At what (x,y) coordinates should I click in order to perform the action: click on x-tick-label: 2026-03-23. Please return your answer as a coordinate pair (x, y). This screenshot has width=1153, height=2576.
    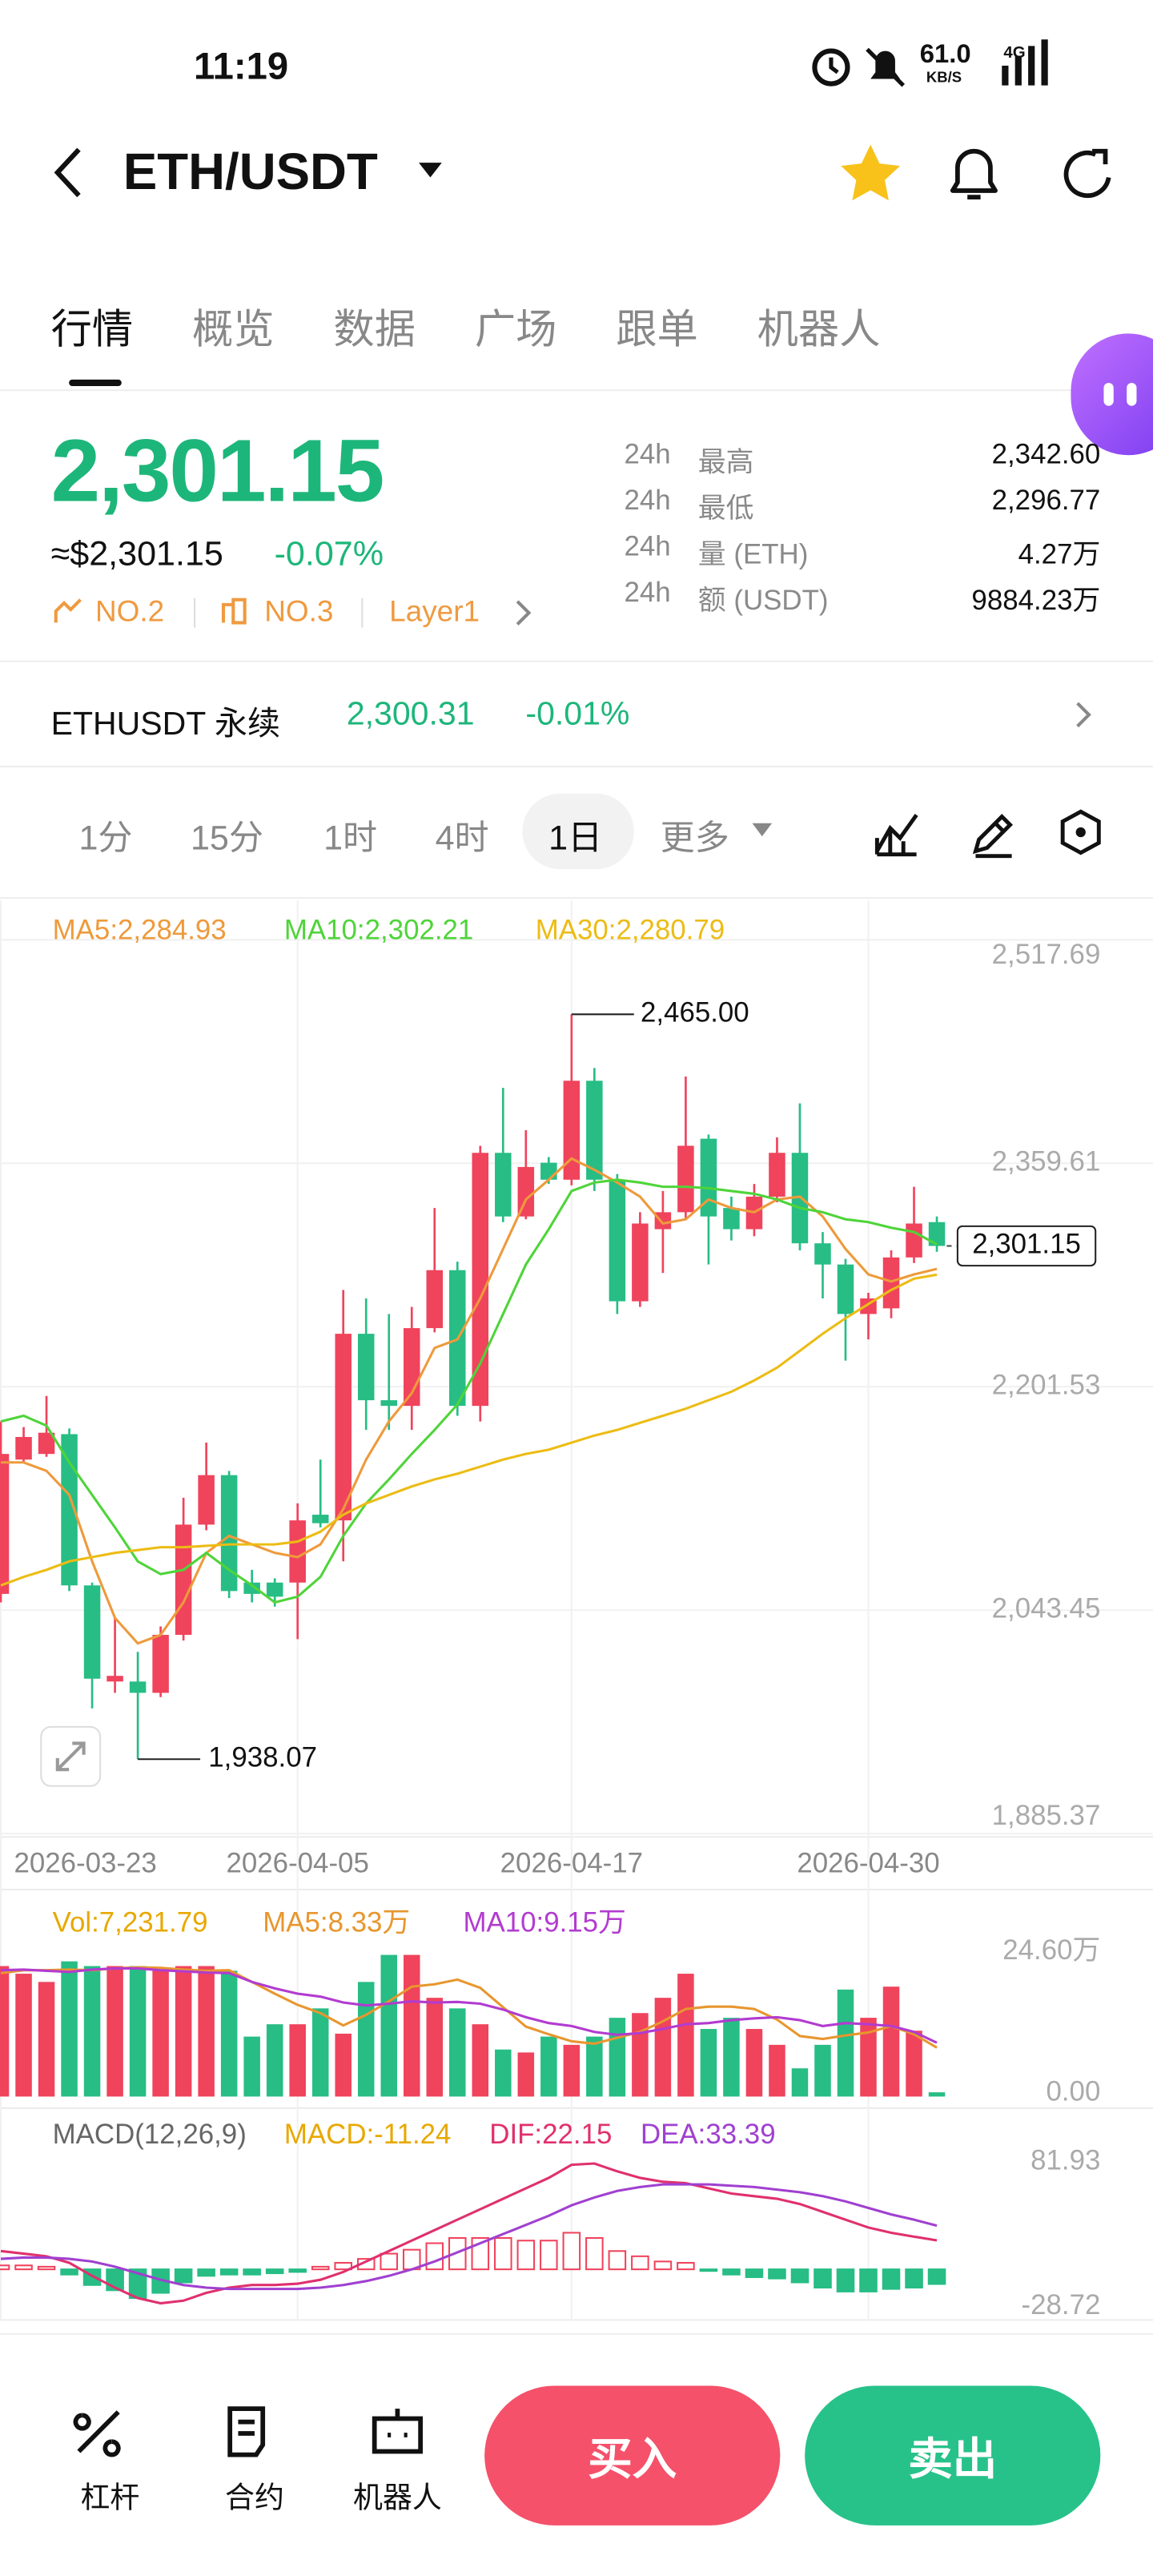
    Looking at the image, I should click on (85, 1863).